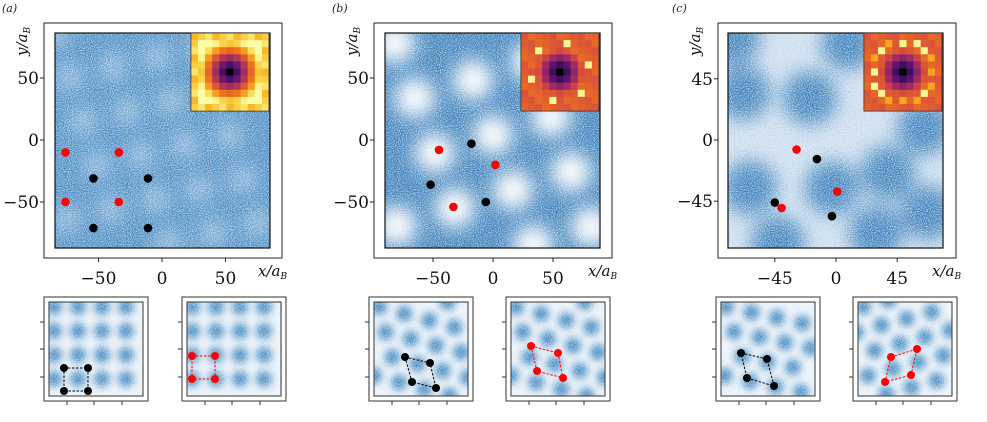 This screenshot has height=422, width=987. I want to click on y-tick-label: −45, so click(695, 202).